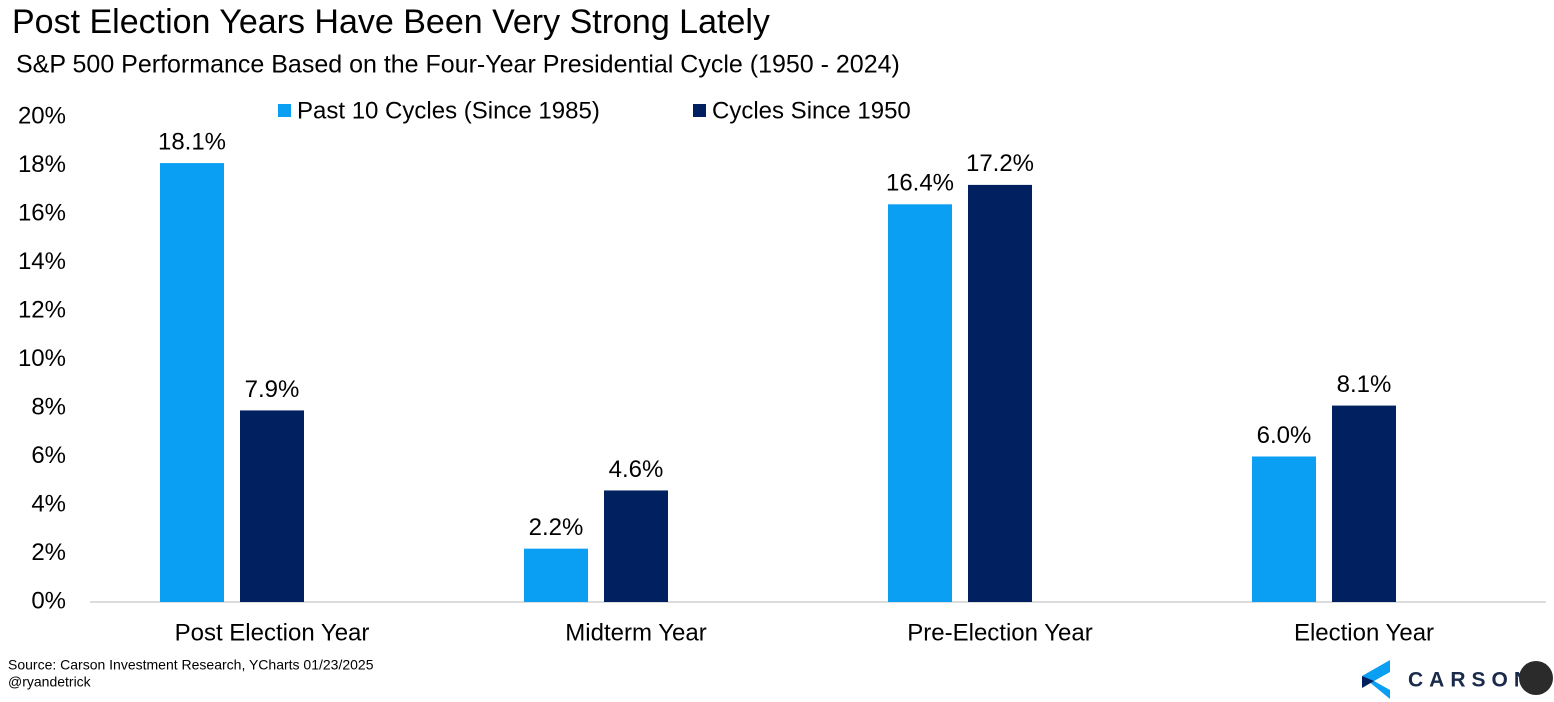 The width and height of the screenshot is (1554, 702). I want to click on legend-label: Past 10 Cycles (Since 1985), so click(448, 110).